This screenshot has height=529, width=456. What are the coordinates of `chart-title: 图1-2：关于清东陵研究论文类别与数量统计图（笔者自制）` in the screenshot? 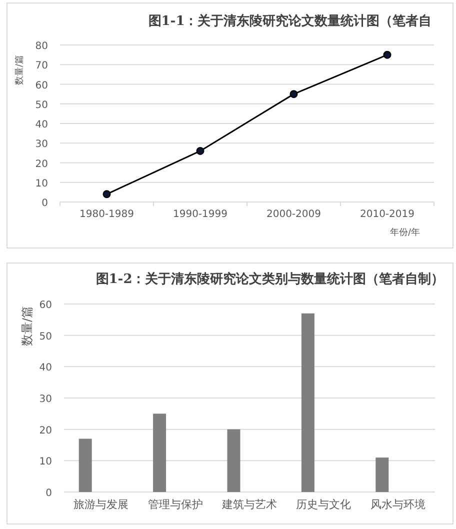 It's located at (270, 279).